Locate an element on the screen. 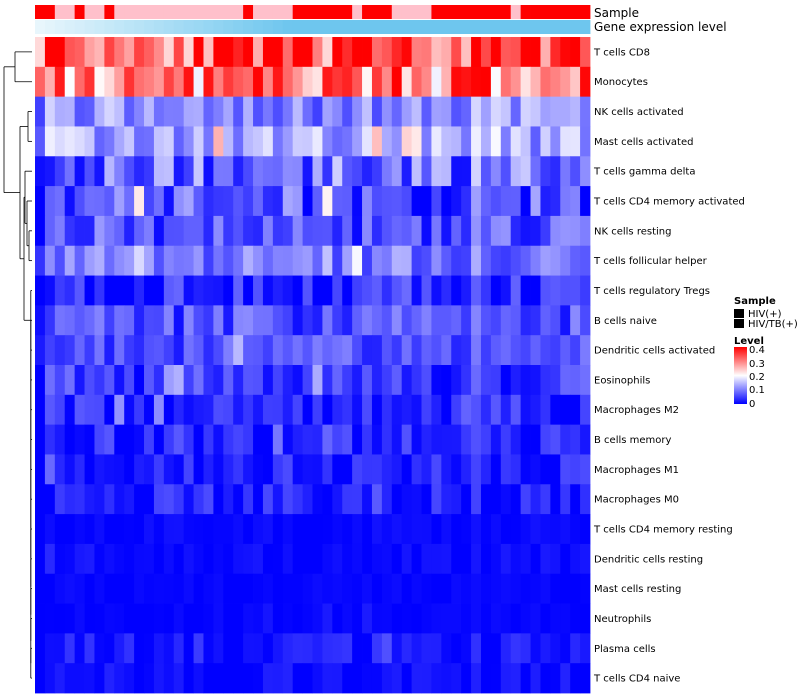  row-label: B cells memory is located at coordinates (632, 440).